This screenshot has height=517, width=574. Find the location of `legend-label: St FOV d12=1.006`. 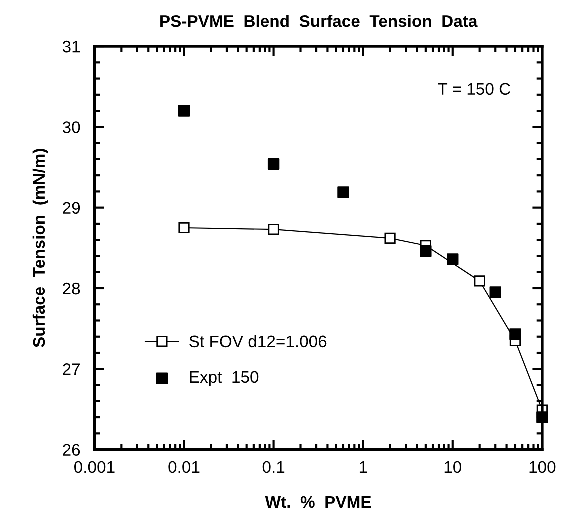

legend-label: St FOV d12=1.006 is located at coordinates (258, 341).